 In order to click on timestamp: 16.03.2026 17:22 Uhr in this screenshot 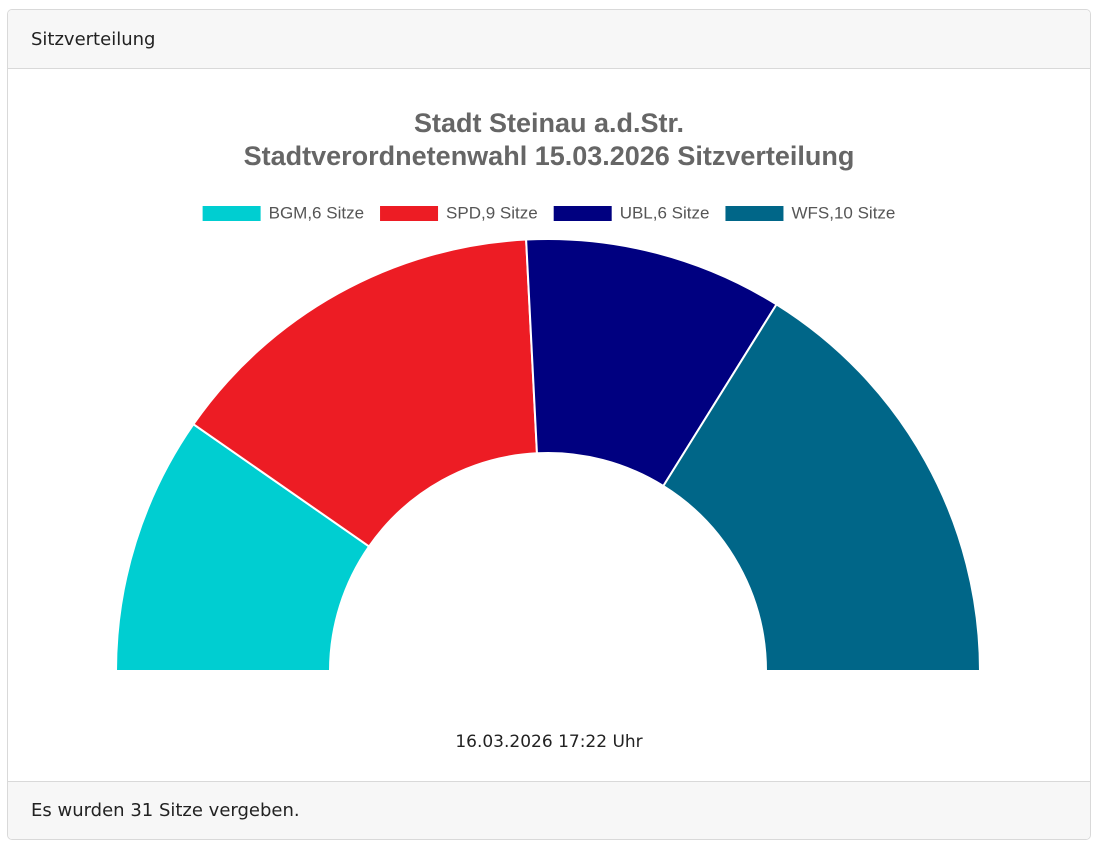, I will do `click(548, 742)`.